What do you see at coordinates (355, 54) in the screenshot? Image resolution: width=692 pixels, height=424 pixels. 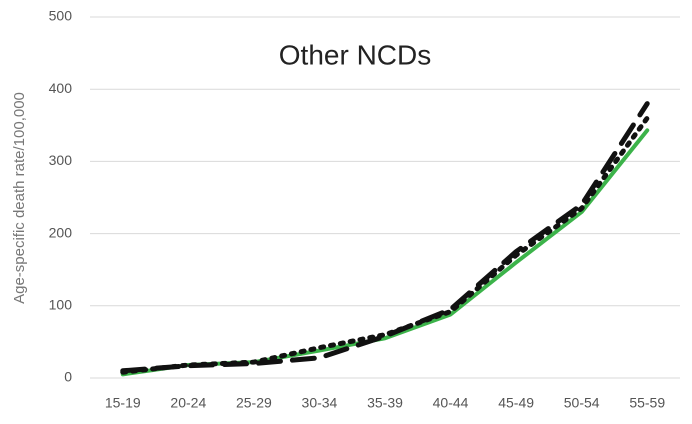 I see `chart-title: Other NCDs` at bounding box center [355, 54].